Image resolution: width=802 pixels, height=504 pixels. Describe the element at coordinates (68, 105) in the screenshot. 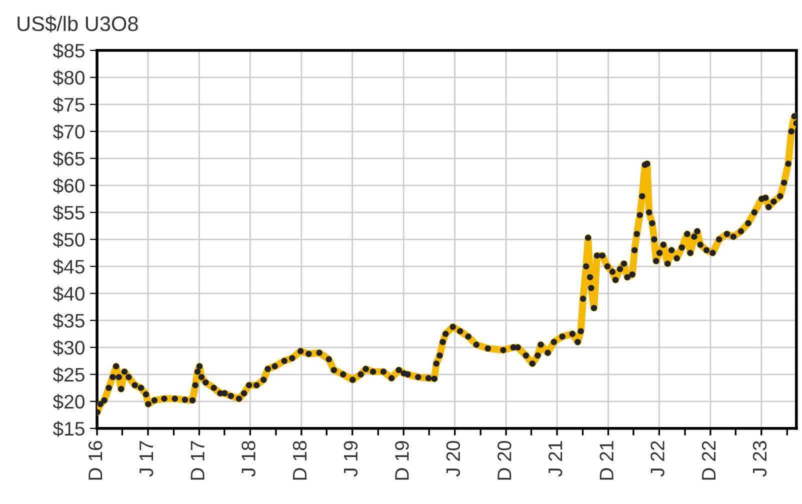

I see `y-tick-label: $75` at that location.